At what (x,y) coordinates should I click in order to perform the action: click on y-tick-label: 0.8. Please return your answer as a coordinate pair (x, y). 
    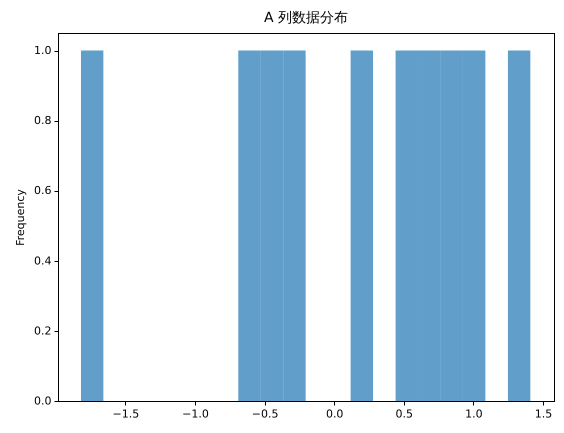
    Looking at the image, I should click on (43, 121).